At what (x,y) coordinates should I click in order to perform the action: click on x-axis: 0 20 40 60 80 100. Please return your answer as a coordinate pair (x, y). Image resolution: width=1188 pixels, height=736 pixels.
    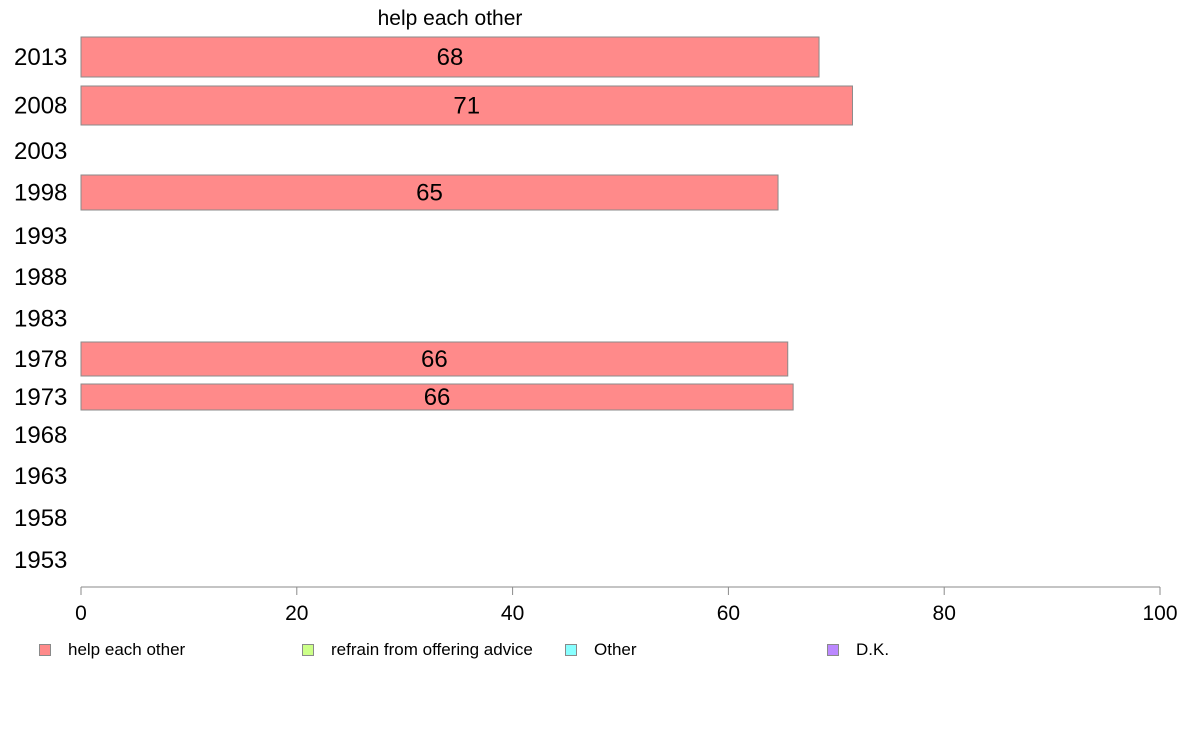
    Looking at the image, I should click on (626, 605).